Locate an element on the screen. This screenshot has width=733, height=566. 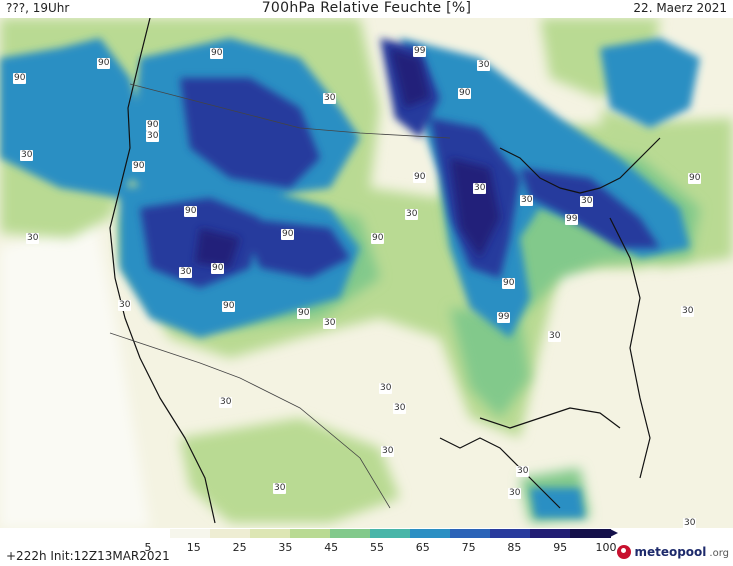
map-title: 700hPa Relative Feuchte [%] is located at coordinates (366, 8).